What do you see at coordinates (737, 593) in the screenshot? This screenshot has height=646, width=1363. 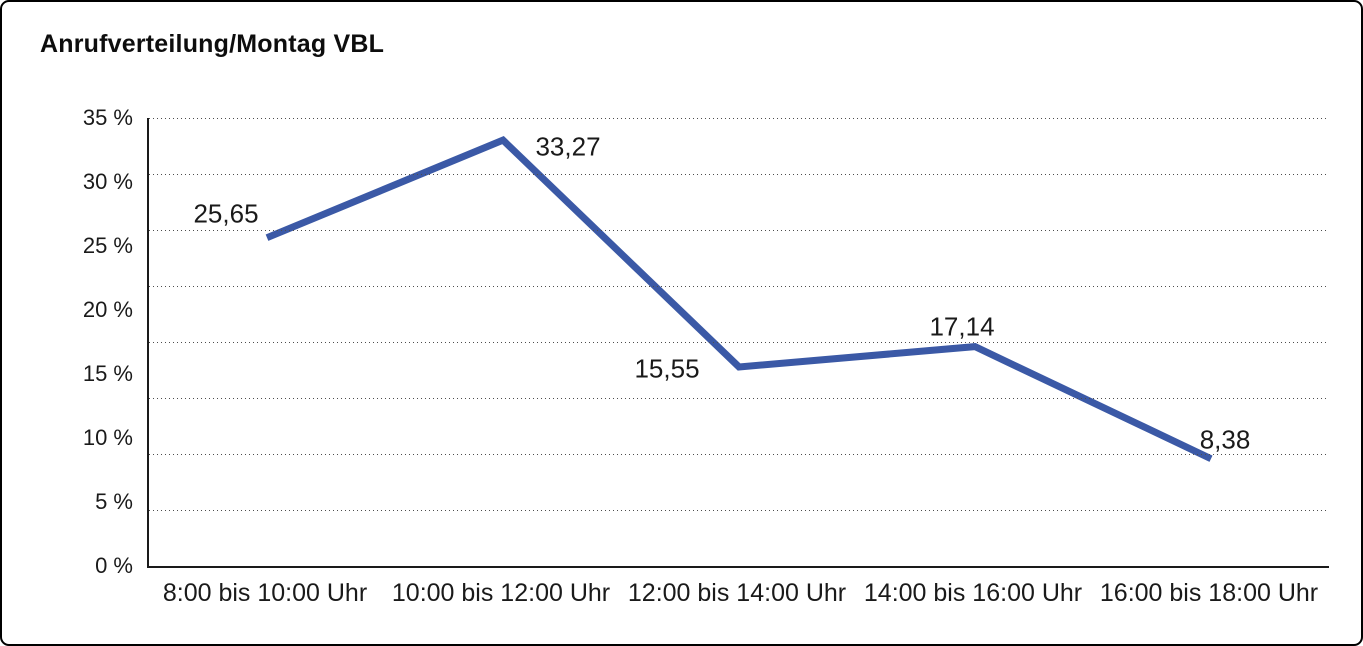 I see `x-tick-label: 12:00 bis 14:00 Uhr` at bounding box center [737, 593].